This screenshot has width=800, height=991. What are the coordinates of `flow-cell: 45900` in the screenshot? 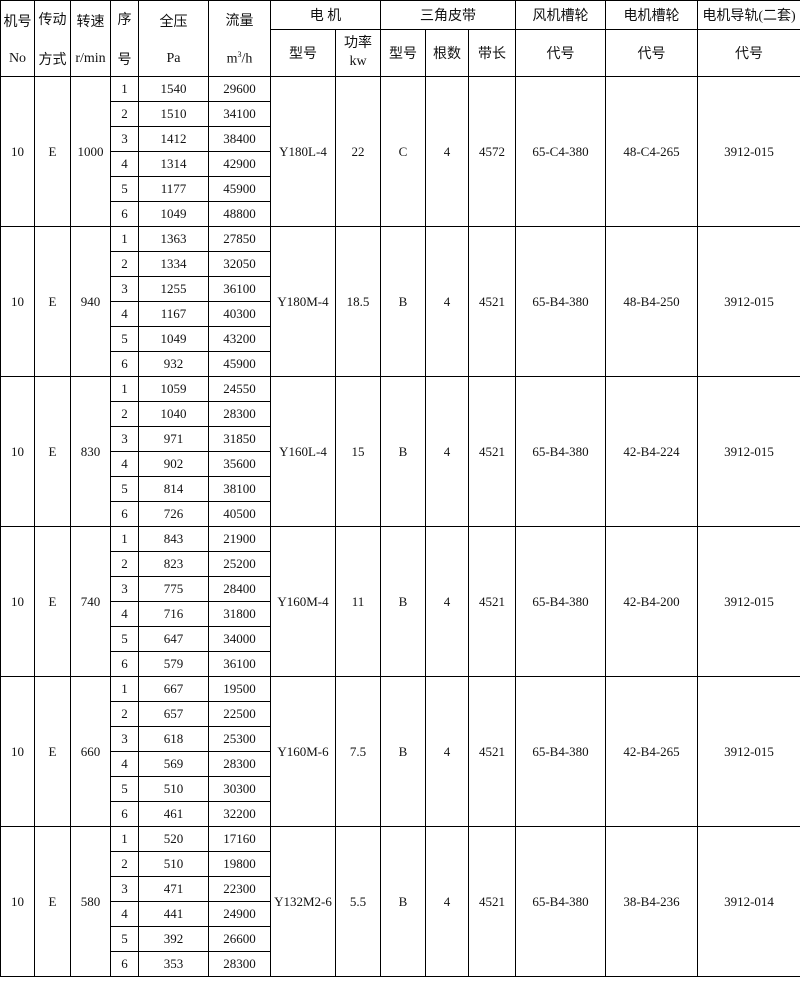 It's located at (239, 364).